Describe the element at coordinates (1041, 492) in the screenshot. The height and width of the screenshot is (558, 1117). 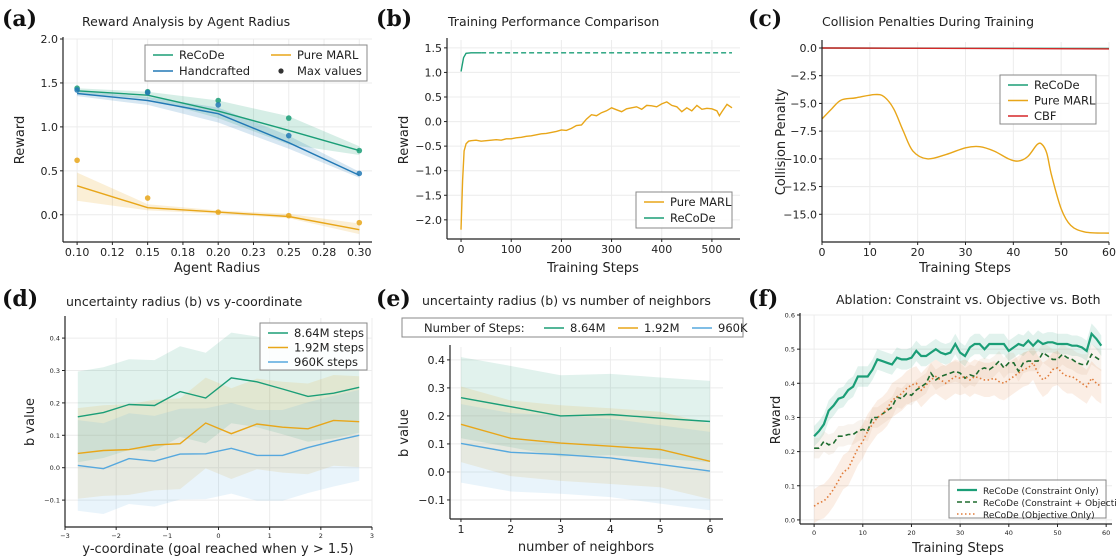
I see `legend-label: ReCoDe (Constraint Only)` at that location.